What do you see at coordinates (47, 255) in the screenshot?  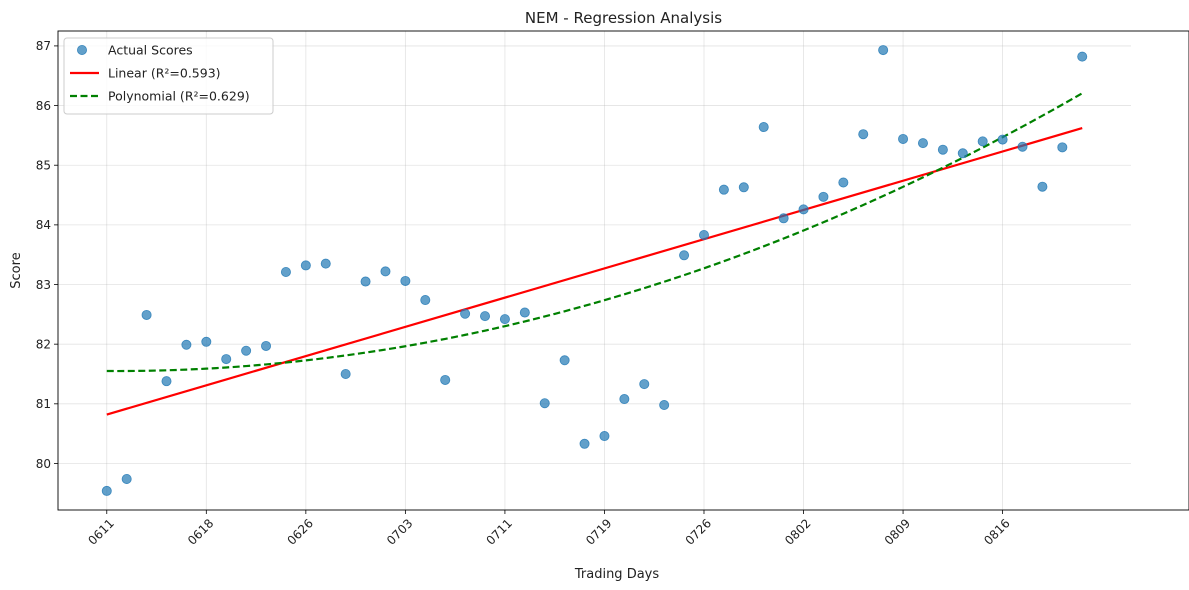 I see `y-axis-ticks: 80 81 82 83 84 85 86 87` at bounding box center [47, 255].